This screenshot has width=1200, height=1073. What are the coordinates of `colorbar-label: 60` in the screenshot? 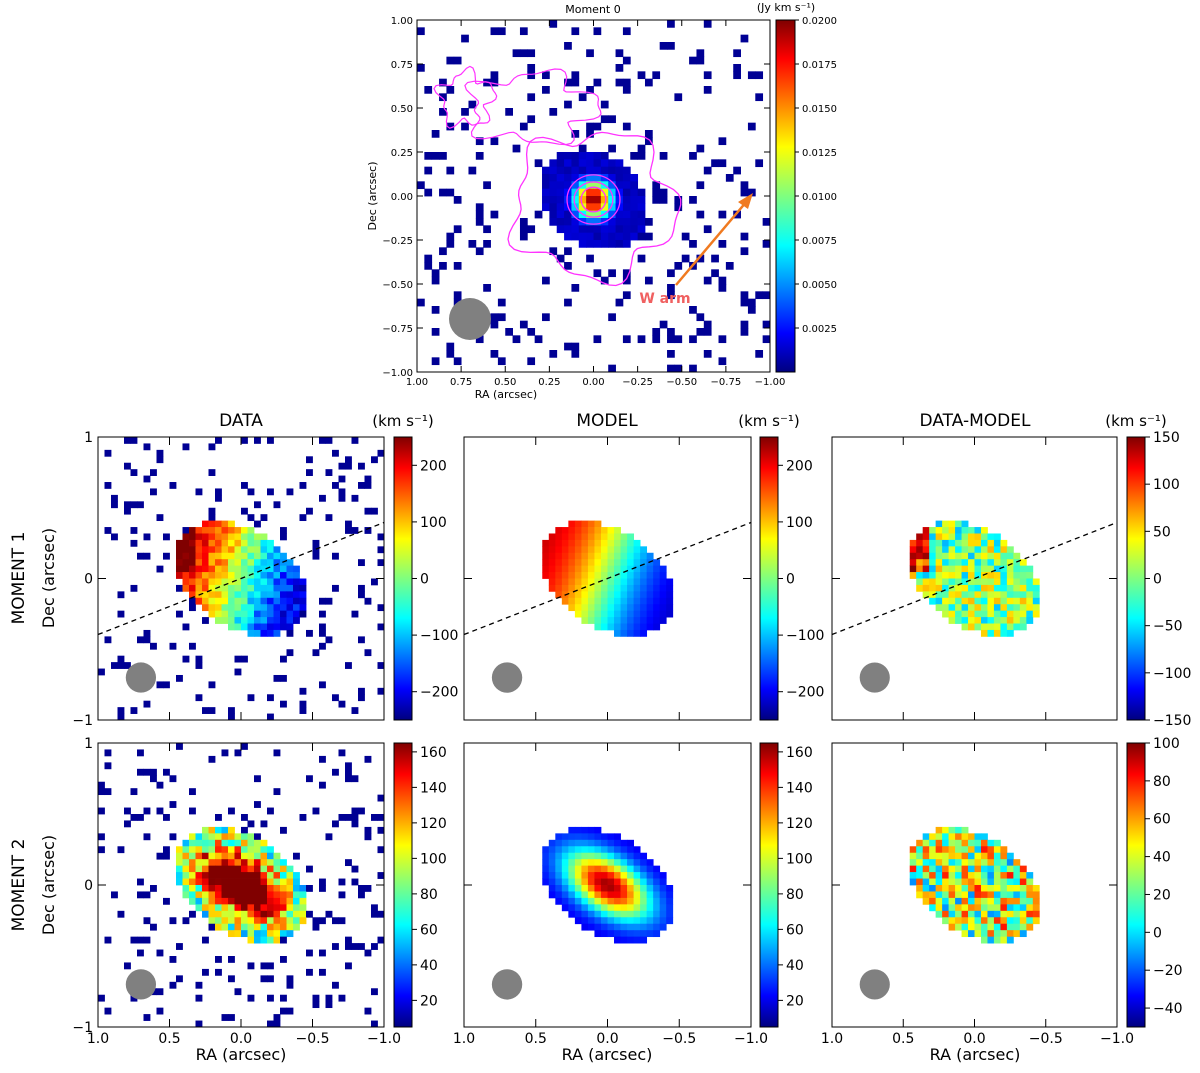 It's located at (1162, 820).